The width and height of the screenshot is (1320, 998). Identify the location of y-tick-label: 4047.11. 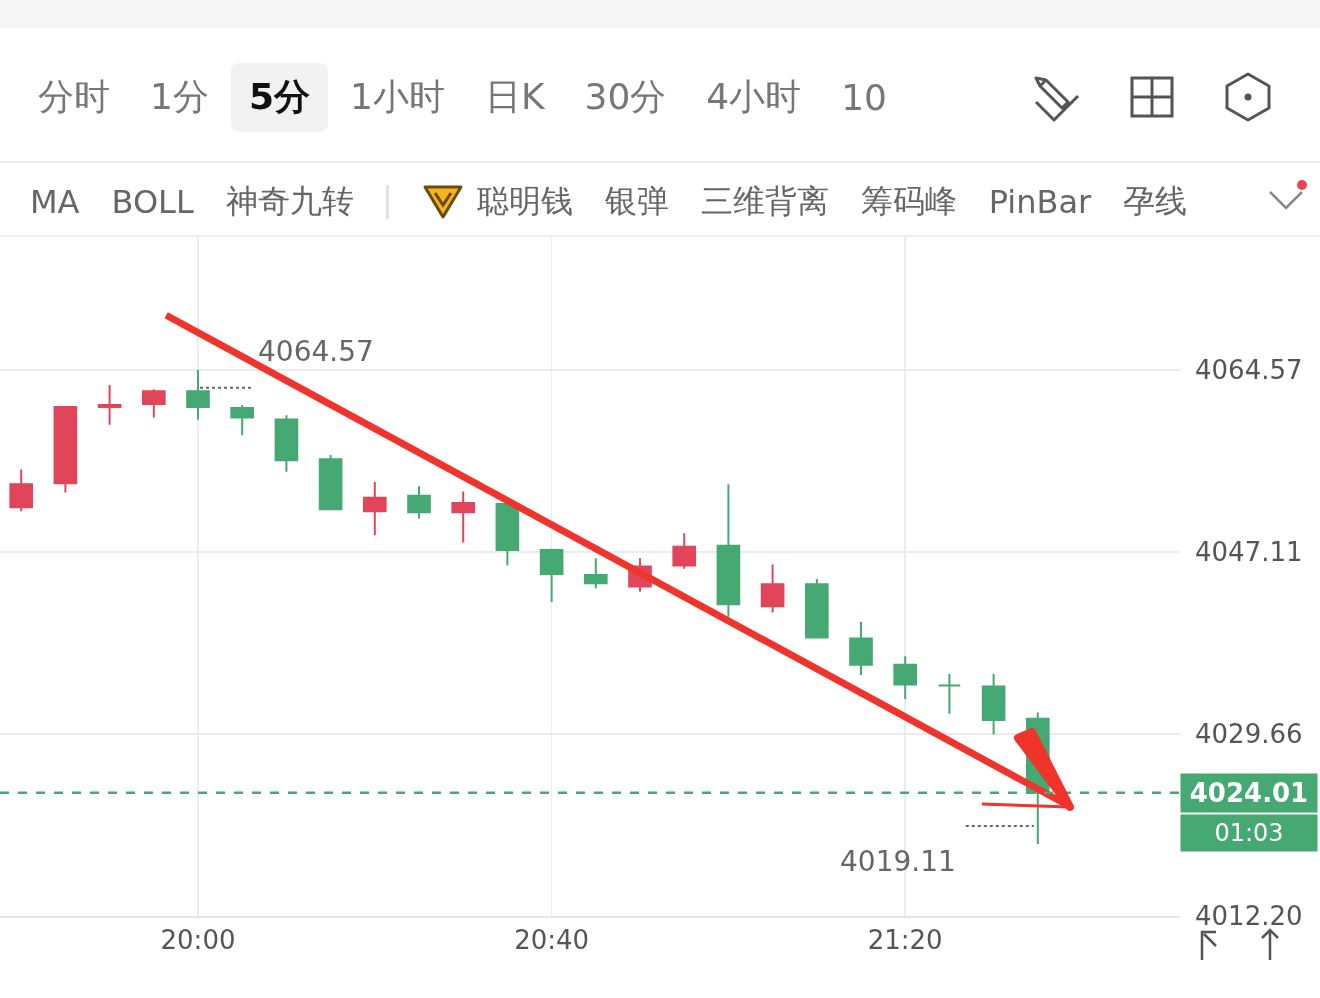
(1249, 551).